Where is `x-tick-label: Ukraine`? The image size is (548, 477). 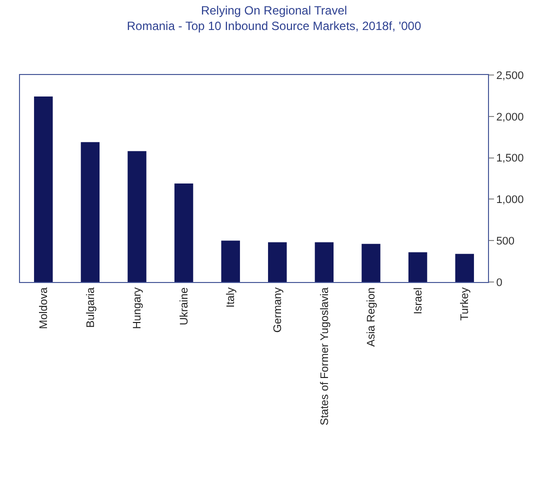 x-tick-label: Ukraine is located at coordinates (184, 306).